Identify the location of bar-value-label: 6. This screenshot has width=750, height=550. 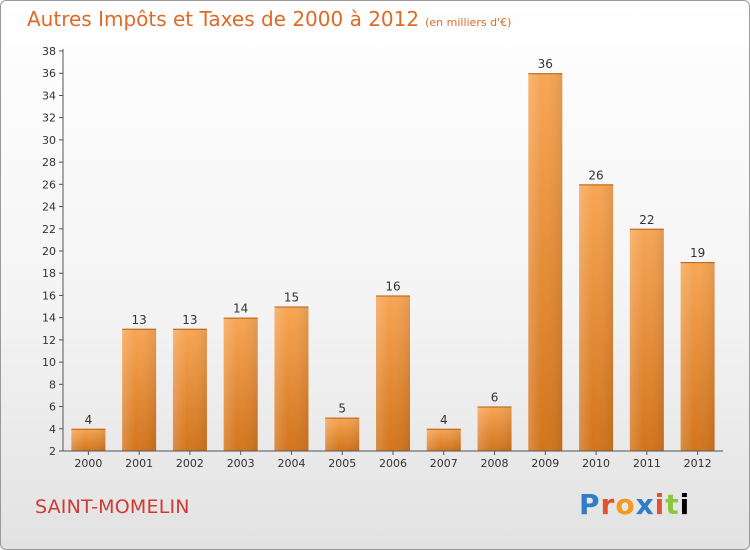
(495, 398).